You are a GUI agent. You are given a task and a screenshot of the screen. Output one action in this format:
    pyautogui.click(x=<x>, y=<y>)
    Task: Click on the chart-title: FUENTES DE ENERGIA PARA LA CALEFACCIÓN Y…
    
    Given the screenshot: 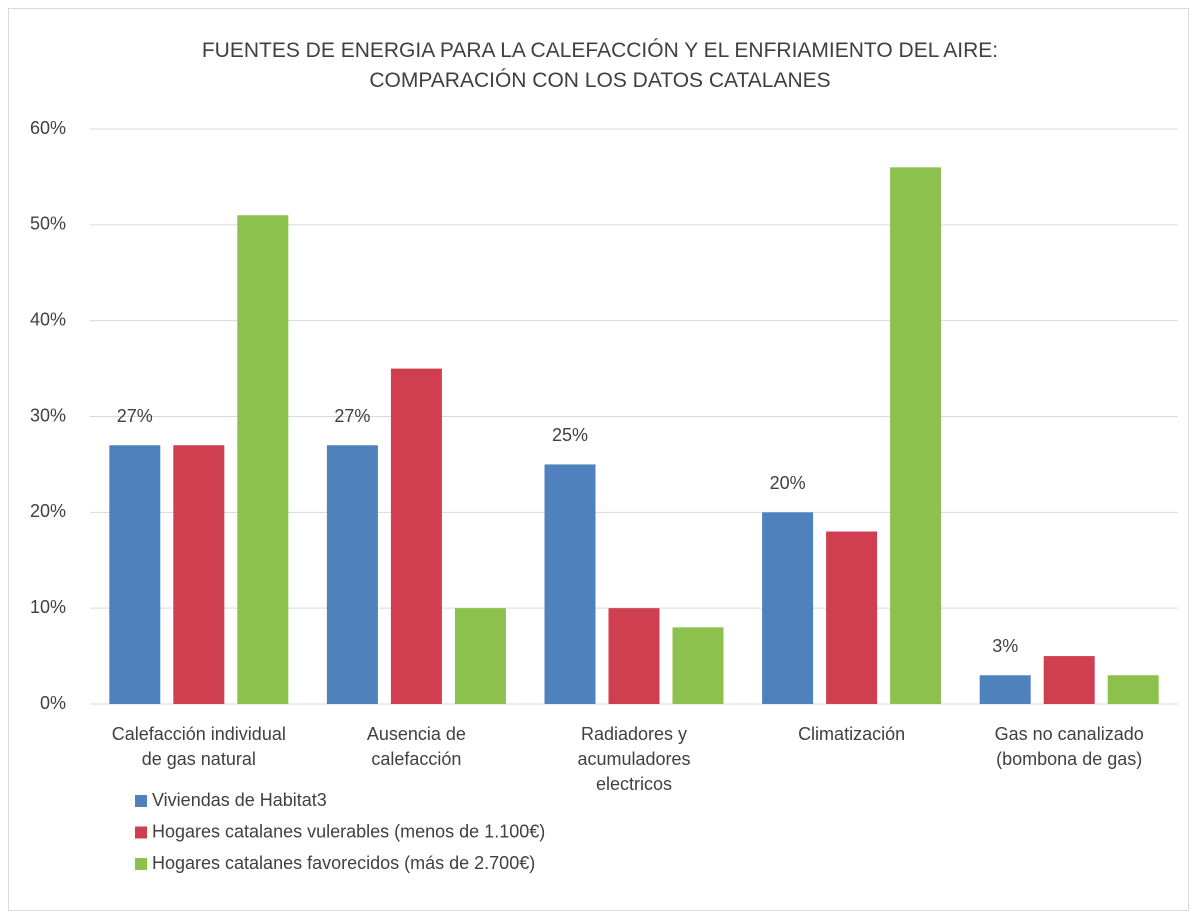 What is the action you would take?
    pyautogui.click(x=600, y=65)
    